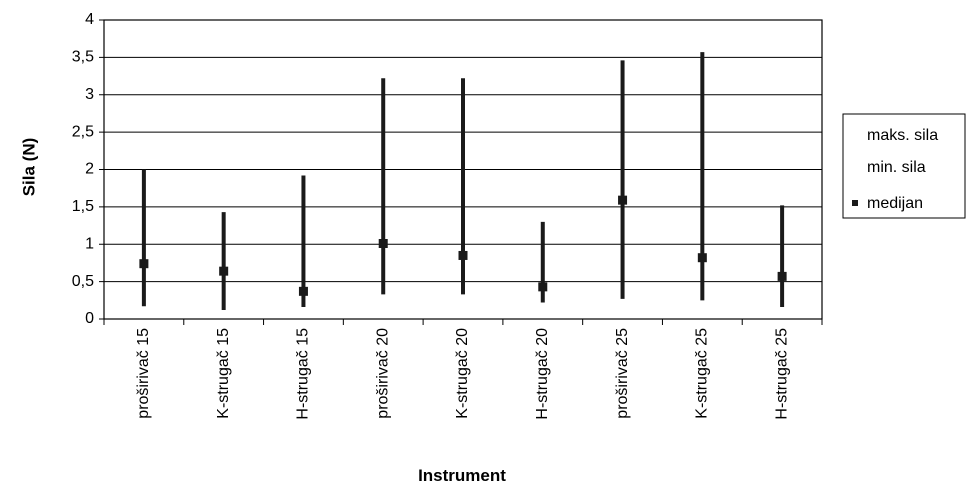 This screenshot has height=490, width=970. What do you see at coordinates (622, 373) in the screenshot?
I see `x-tick-label: proširivač 25` at bounding box center [622, 373].